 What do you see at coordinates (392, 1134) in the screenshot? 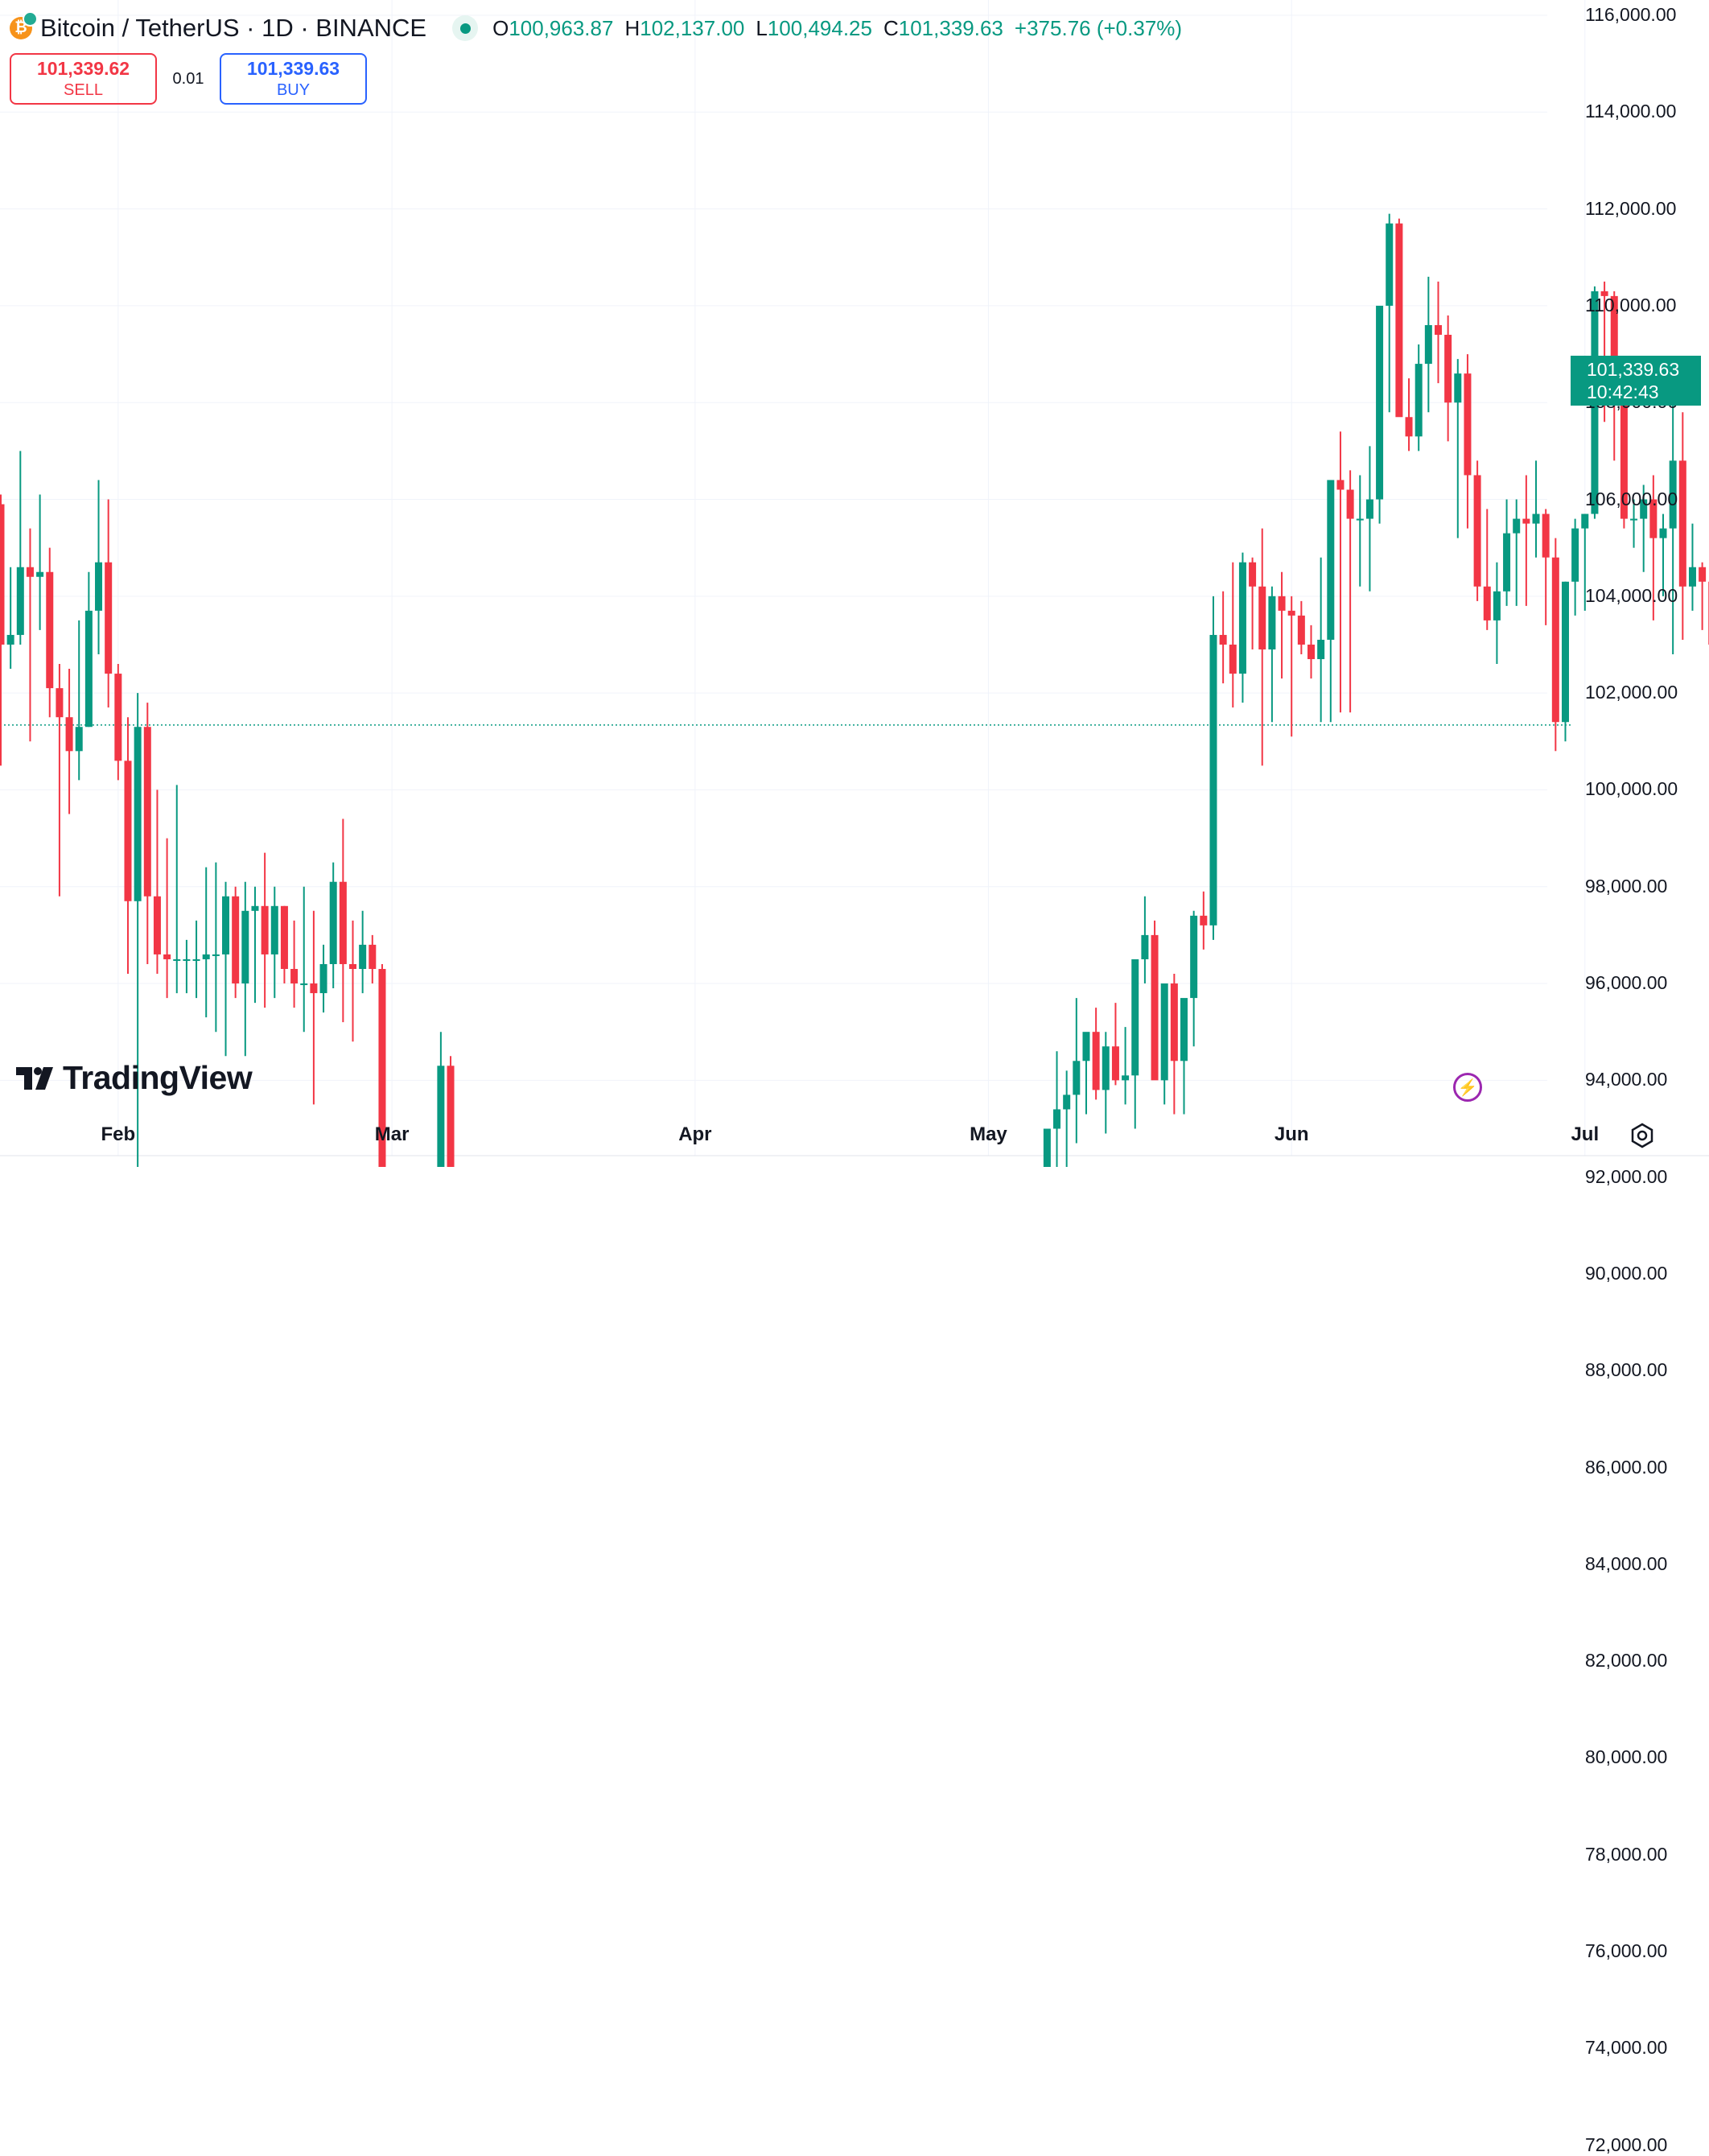
I see `time-tick-label: Mar` at bounding box center [392, 1134].